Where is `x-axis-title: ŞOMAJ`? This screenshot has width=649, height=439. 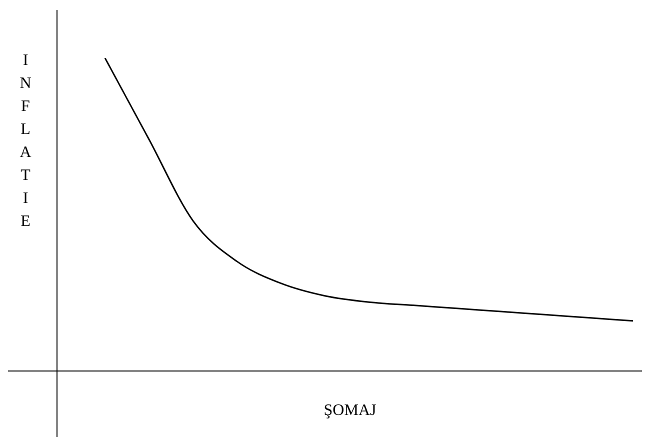 x-axis-title: ŞOMAJ is located at coordinates (350, 411).